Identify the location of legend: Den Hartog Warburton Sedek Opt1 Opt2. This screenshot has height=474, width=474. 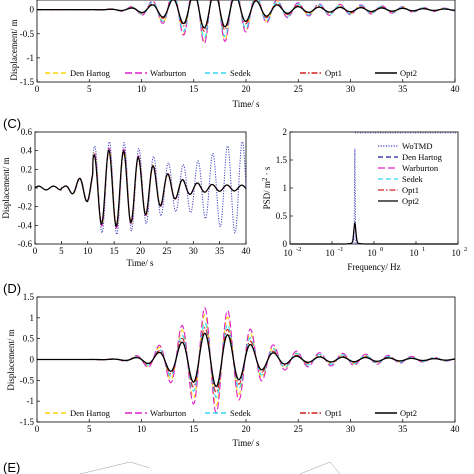
(231, 413).